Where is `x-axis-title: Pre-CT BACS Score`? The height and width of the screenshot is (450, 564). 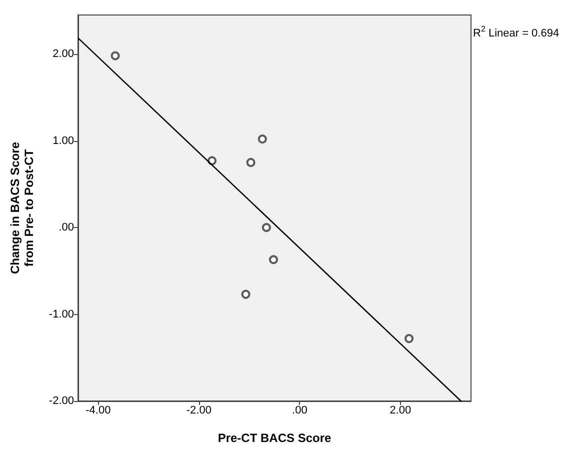
x-axis-title: Pre-CT BACS Score is located at coordinates (275, 438).